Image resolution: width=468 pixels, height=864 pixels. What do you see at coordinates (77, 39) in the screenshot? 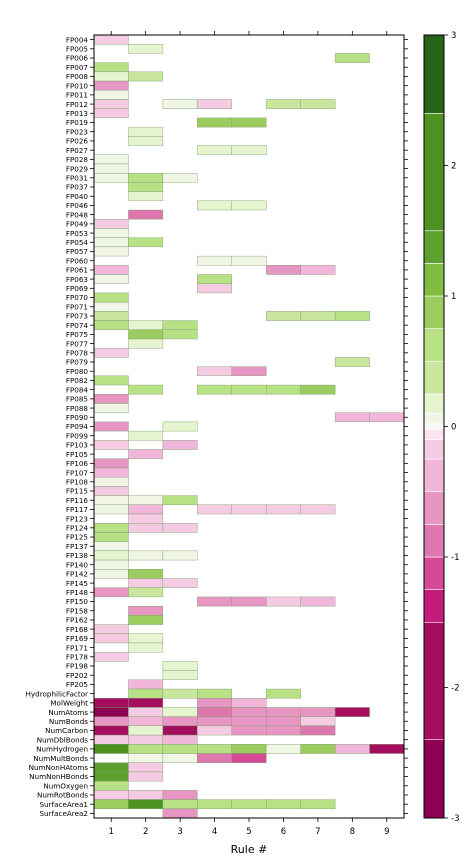
I see `y-tick-label: FP004` at bounding box center [77, 39].